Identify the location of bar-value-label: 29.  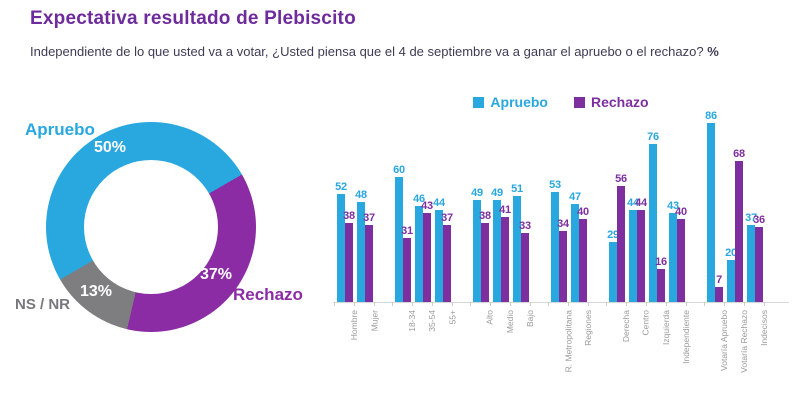
(613, 235).